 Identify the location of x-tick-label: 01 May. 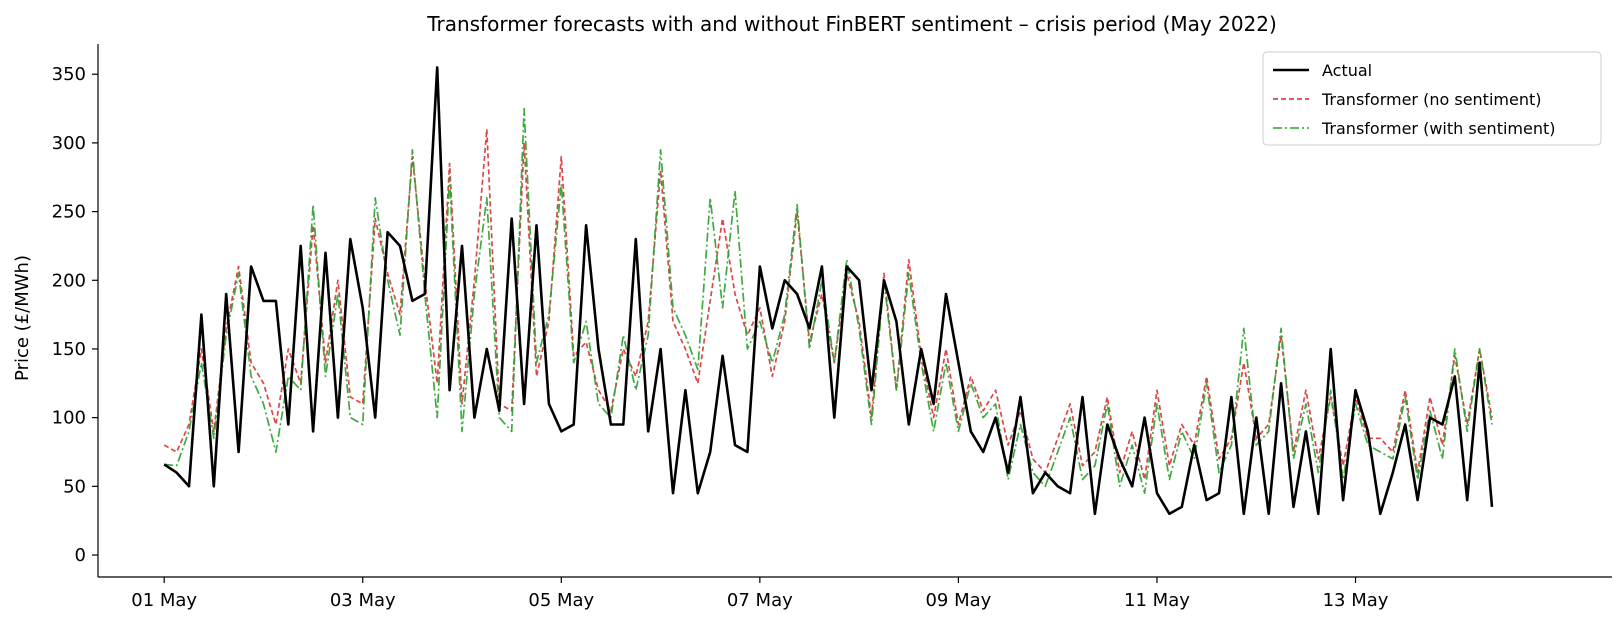
(164, 600).